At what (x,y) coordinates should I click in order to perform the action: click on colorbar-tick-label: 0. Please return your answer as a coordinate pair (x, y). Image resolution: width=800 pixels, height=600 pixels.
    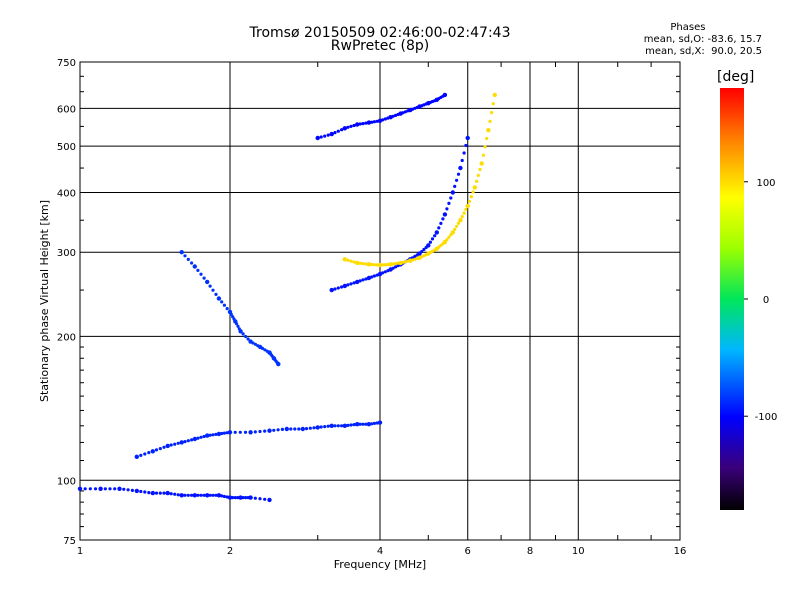
    Looking at the image, I should click on (766, 300).